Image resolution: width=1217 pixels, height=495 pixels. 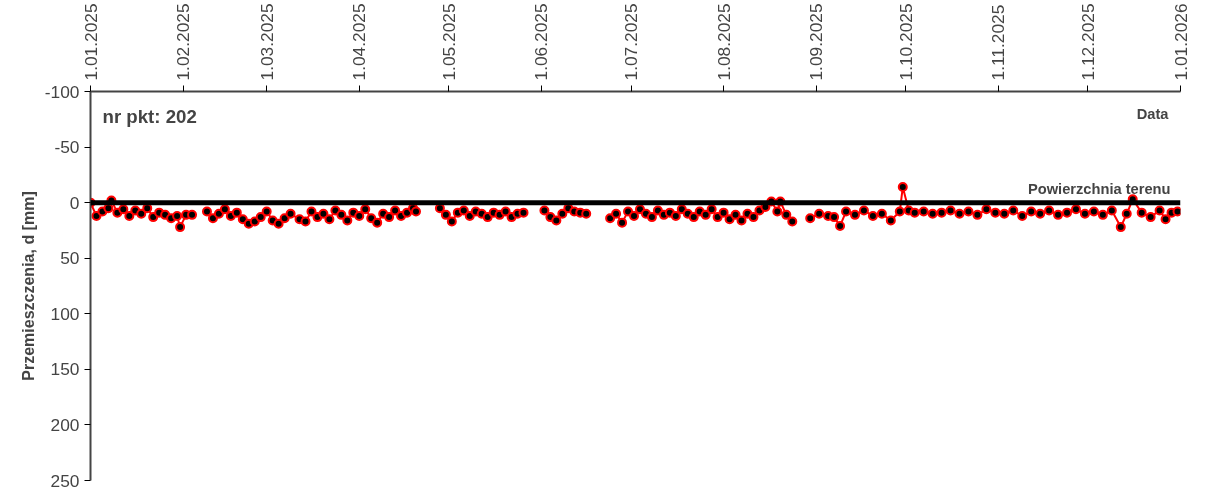 I want to click on x-tick-label: 1.02.2025, so click(x=183, y=42).